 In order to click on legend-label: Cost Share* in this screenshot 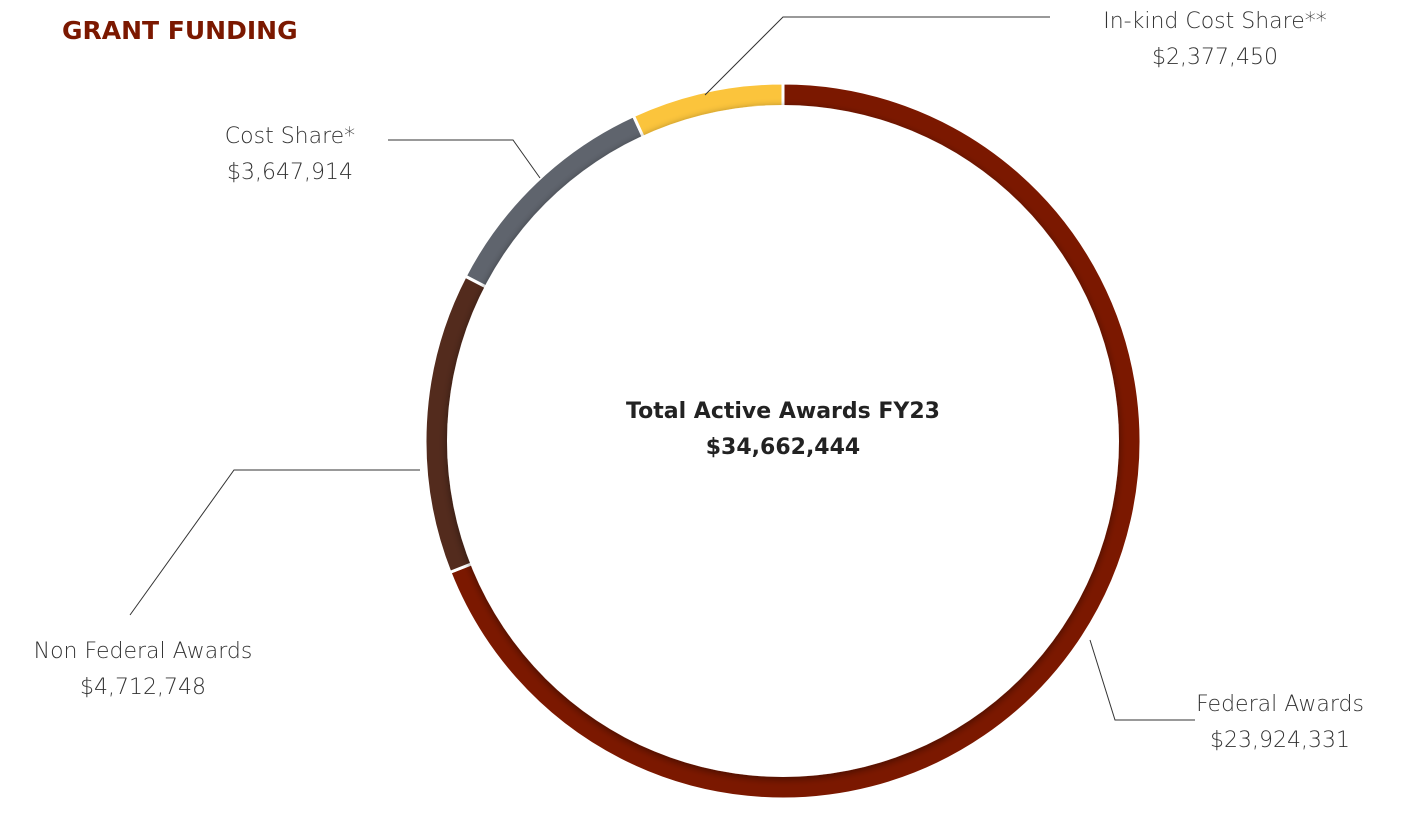, I will do `click(290, 136)`.